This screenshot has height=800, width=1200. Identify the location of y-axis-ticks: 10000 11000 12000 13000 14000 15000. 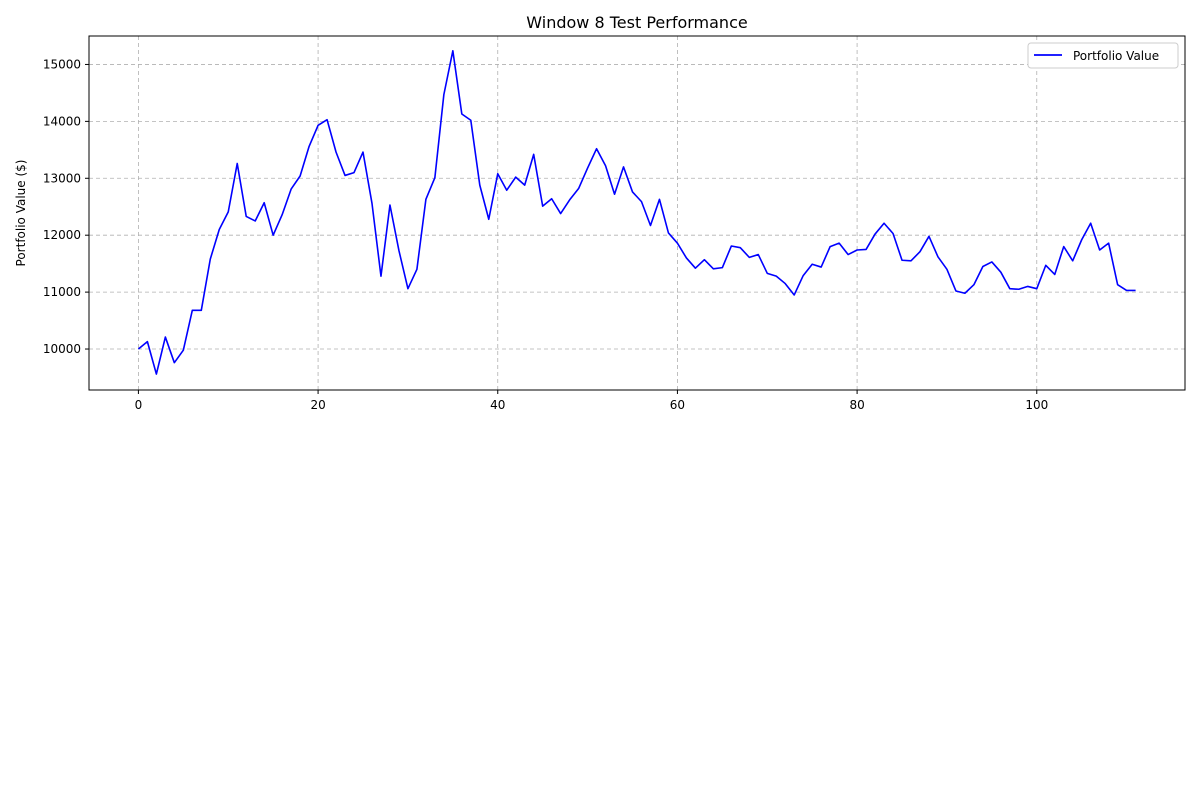
(66, 206).